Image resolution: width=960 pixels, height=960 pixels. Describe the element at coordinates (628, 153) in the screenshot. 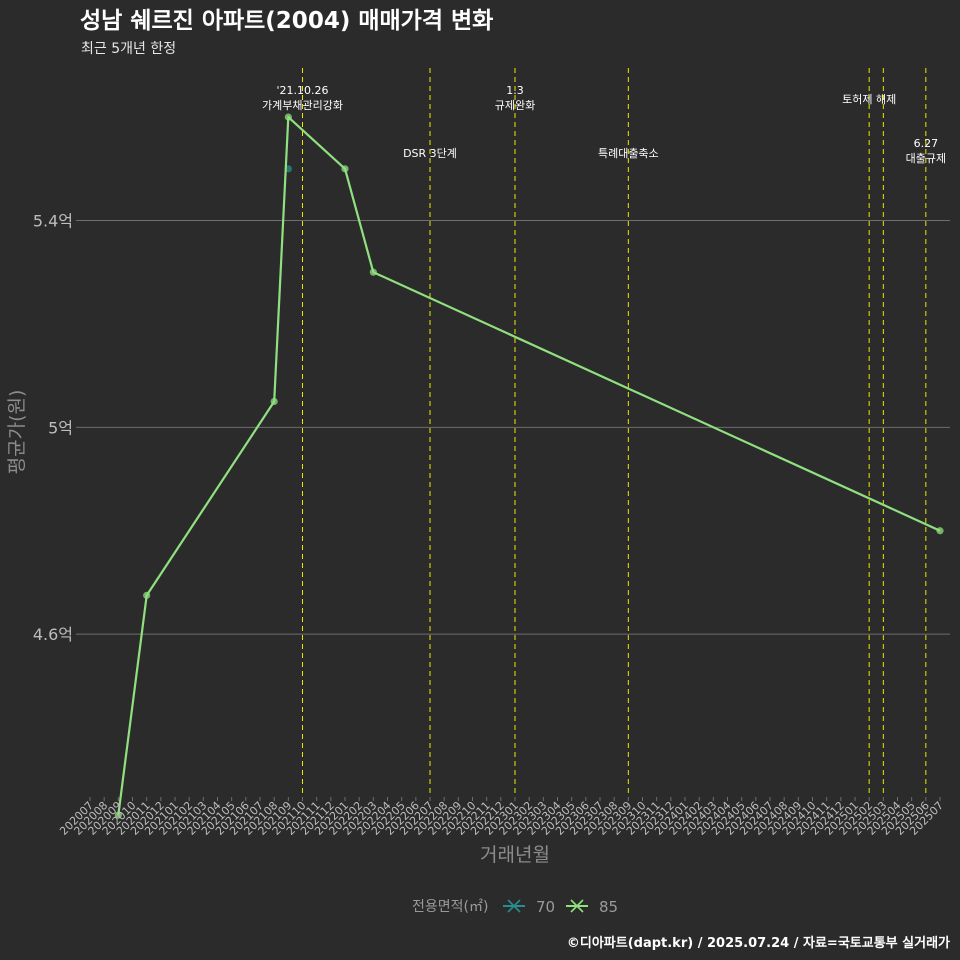

I see `event-label: 특례대출축소` at that location.